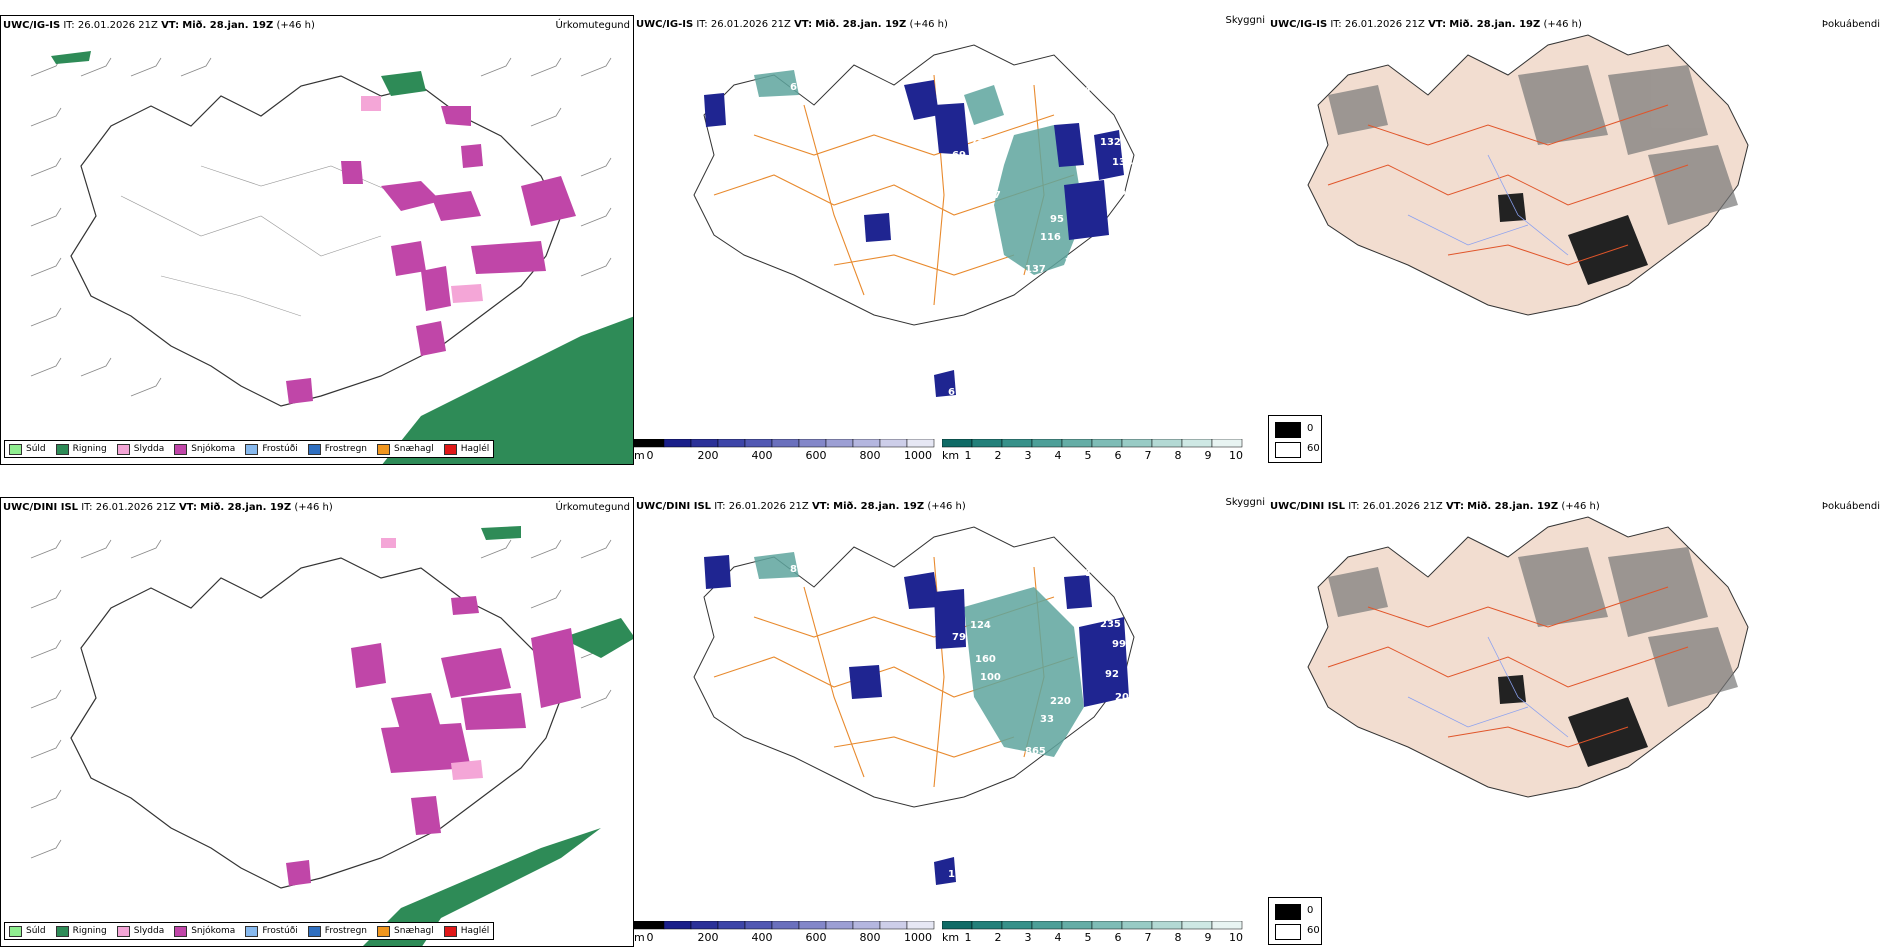 This screenshot has width=1900, height=950. What do you see at coordinates (431, 255) in the screenshot?
I see `snow-areas` at bounding box center [431, 255].